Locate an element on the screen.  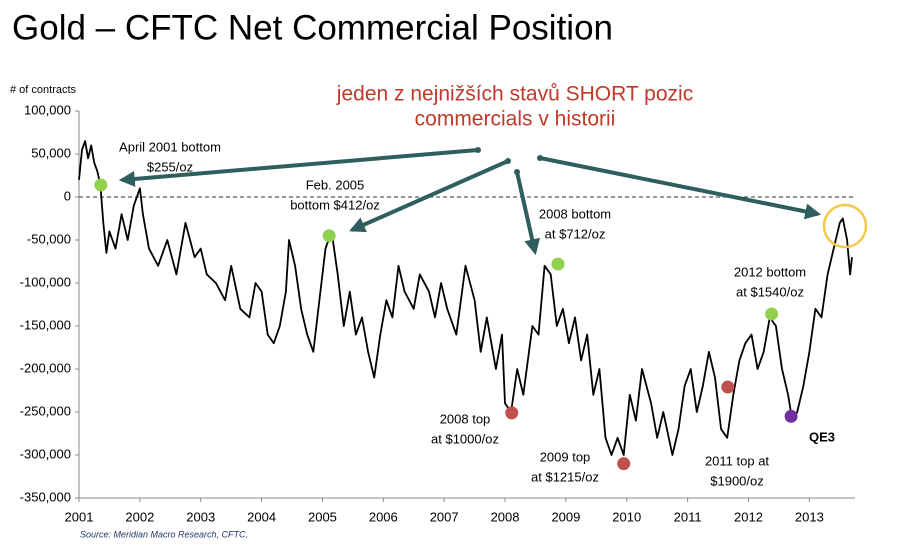
annotation: 2012 bottom is located at coordinates (770, 271).